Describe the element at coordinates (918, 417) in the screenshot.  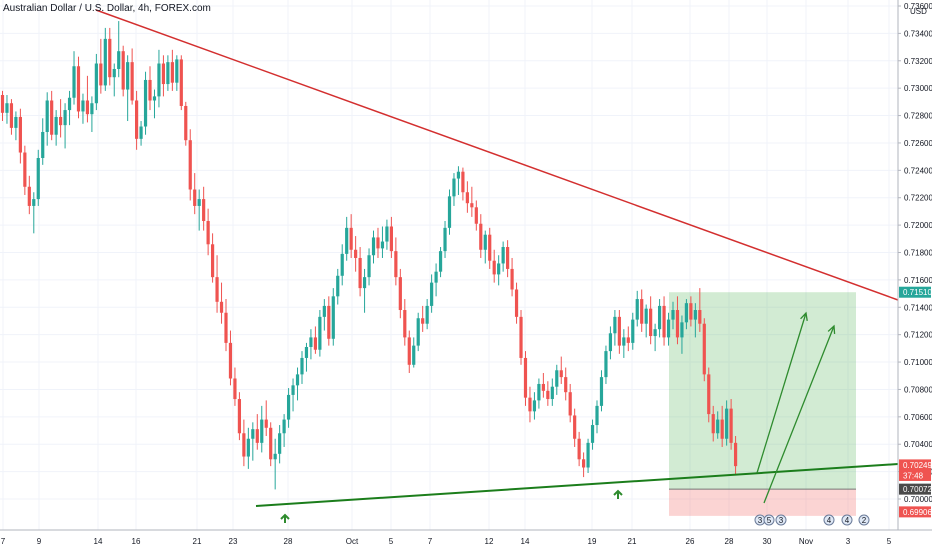
I see `price-tick-label: 0.70600` at that location.